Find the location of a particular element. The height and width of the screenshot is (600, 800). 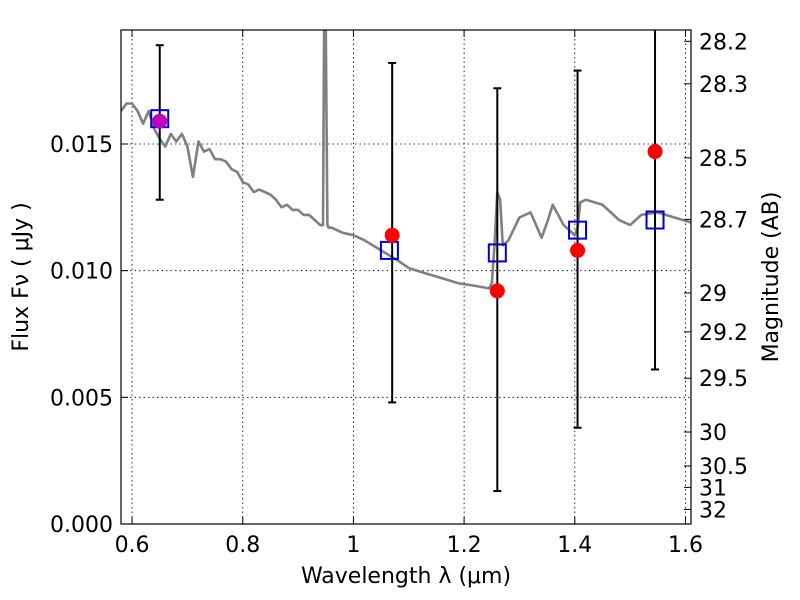

mag-tick-label: 30.5 is located at coordinates (723, 467).